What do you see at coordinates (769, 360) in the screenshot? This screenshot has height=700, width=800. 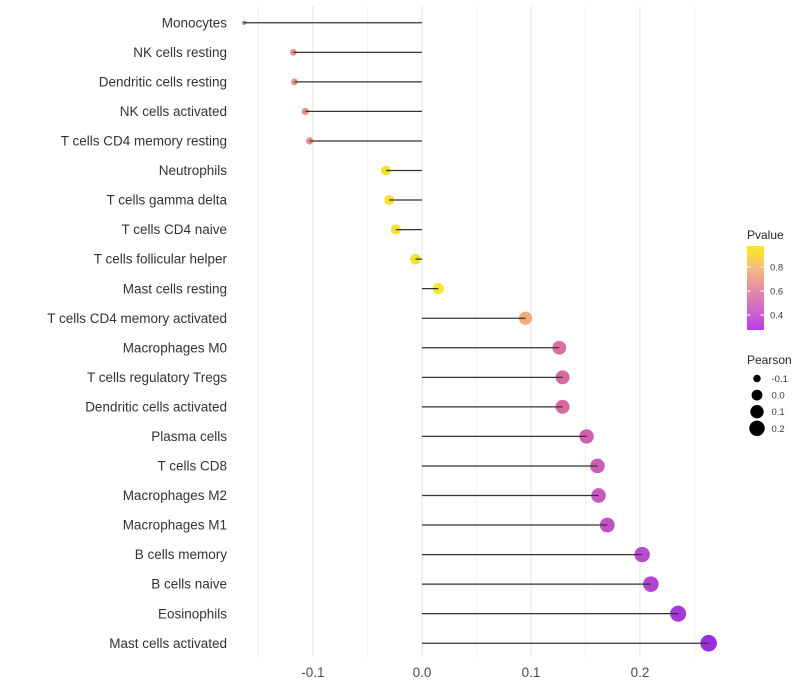 I see `legend-pearson-title: Pearson` at bounding box center [769, 360].